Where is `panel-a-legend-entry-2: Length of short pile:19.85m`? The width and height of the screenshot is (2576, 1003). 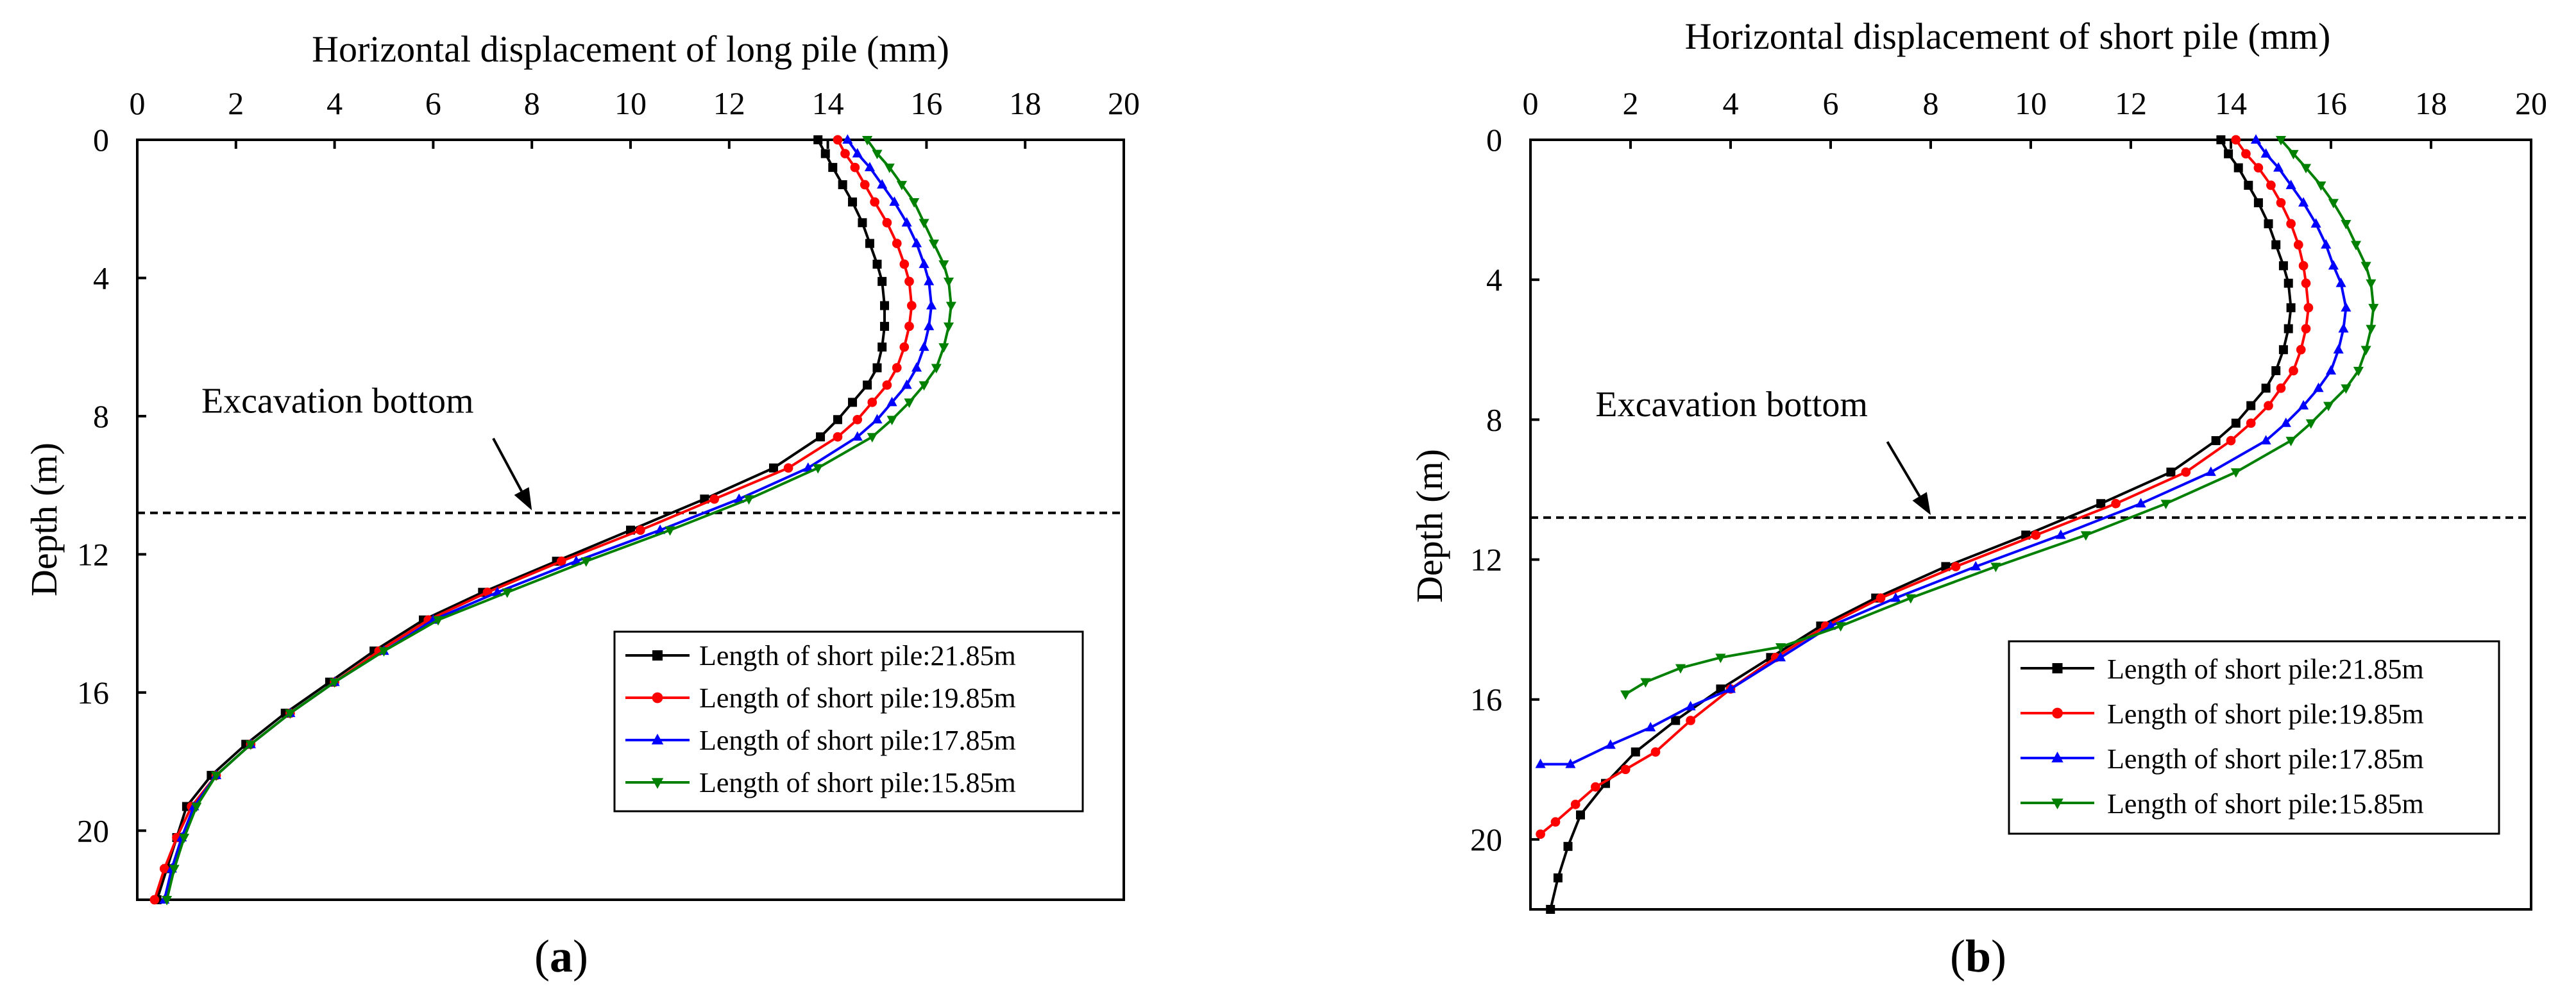 panel-a-legend-entry-2: Length of short pile:19.85m is located at coordinates (820, 698).